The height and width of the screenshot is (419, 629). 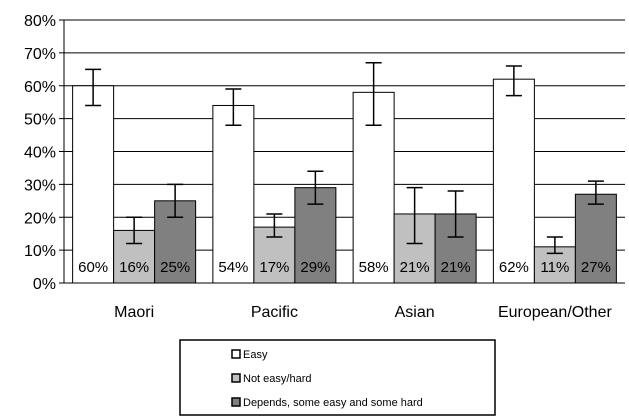 I want to click on y-tick-label: 30%, so click(x=40, y=185).